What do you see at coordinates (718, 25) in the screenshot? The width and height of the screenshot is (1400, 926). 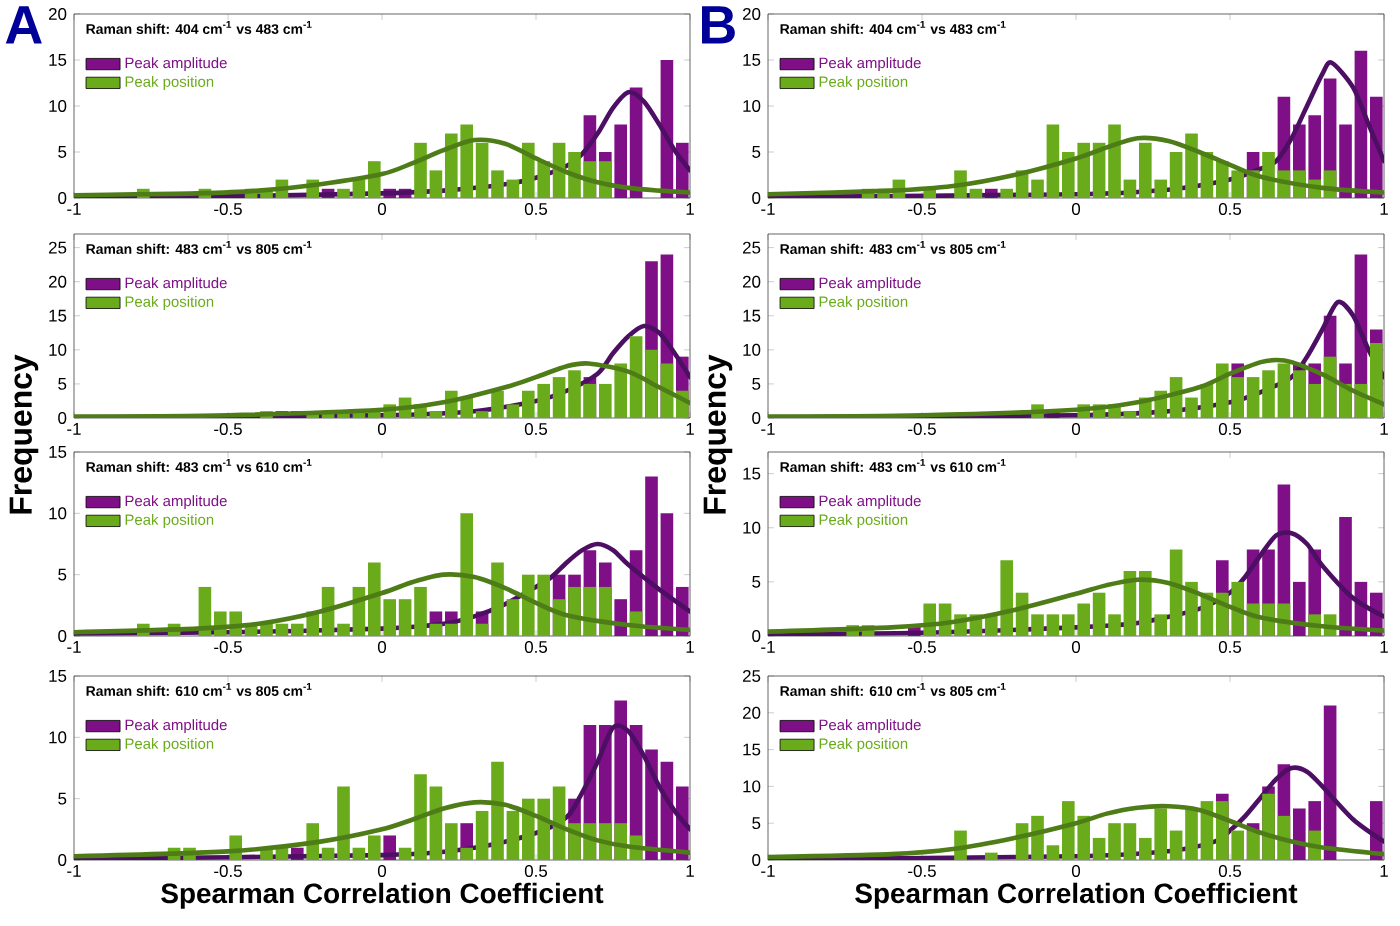 I see `text: B` at bounding box center [718, 25].